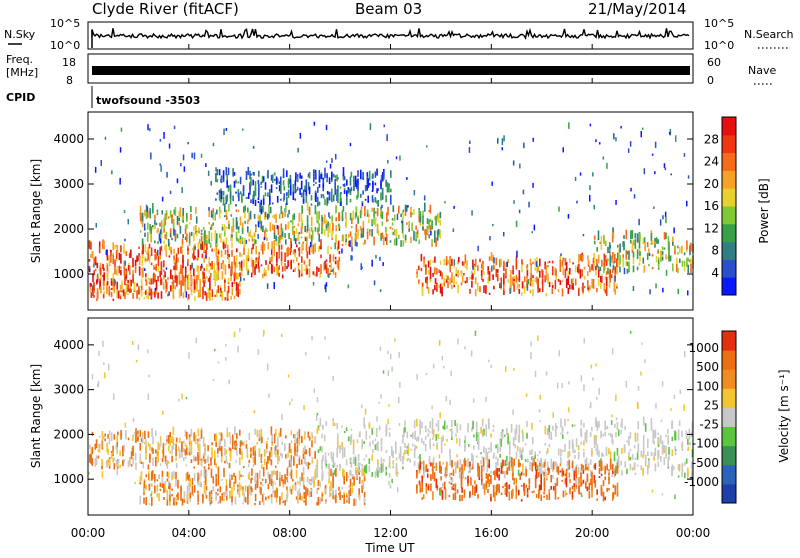 The height and width of the screenshot is (558, 800). Describe the element at coordinates (69, 80) in the screenshot. I see `freq-tick-bottom: 8` at that location.